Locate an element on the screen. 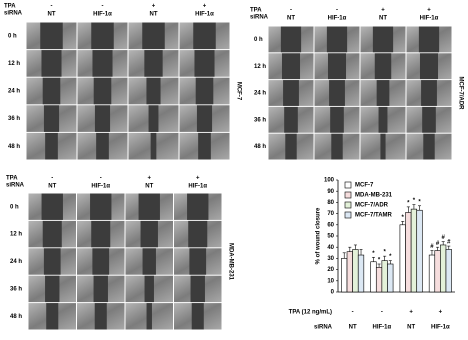 The image size is (468, 340). sirna-row-label: siRNA is located at coordinates (323, 328).